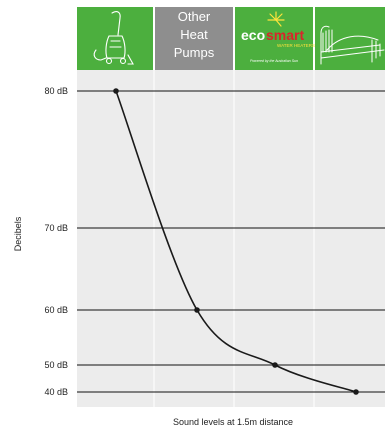 Image resolution: width=387 pixels, height=429 pixels. I want to click on vacuum-cleaner-icon, so click(113, 38).